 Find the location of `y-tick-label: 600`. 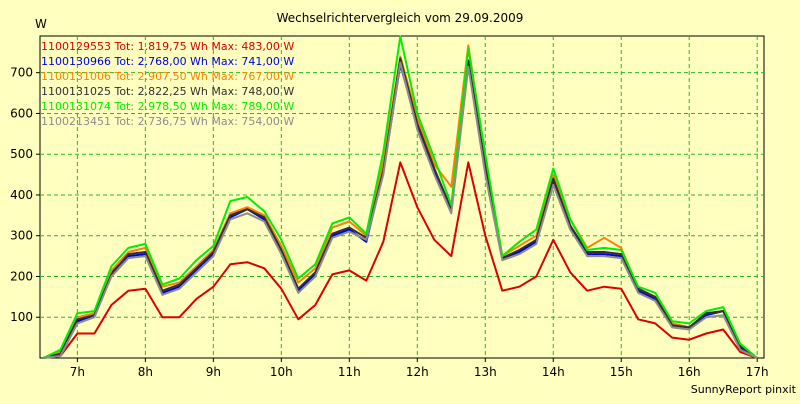

y-tick-label: 600 is located at coordinates (21, 113).